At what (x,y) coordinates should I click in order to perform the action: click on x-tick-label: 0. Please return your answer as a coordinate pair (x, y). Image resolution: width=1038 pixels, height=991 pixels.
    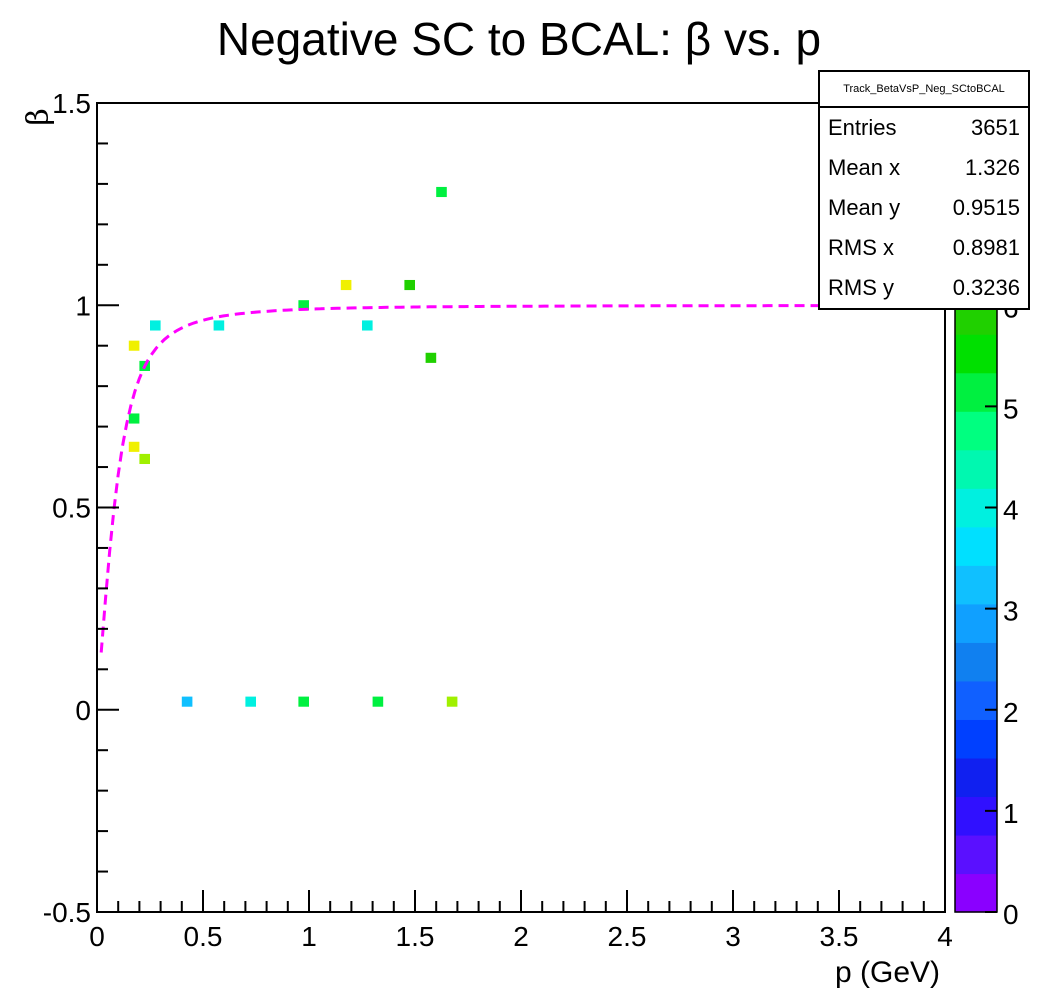
    Looking at the image, I should click on (97, 936).